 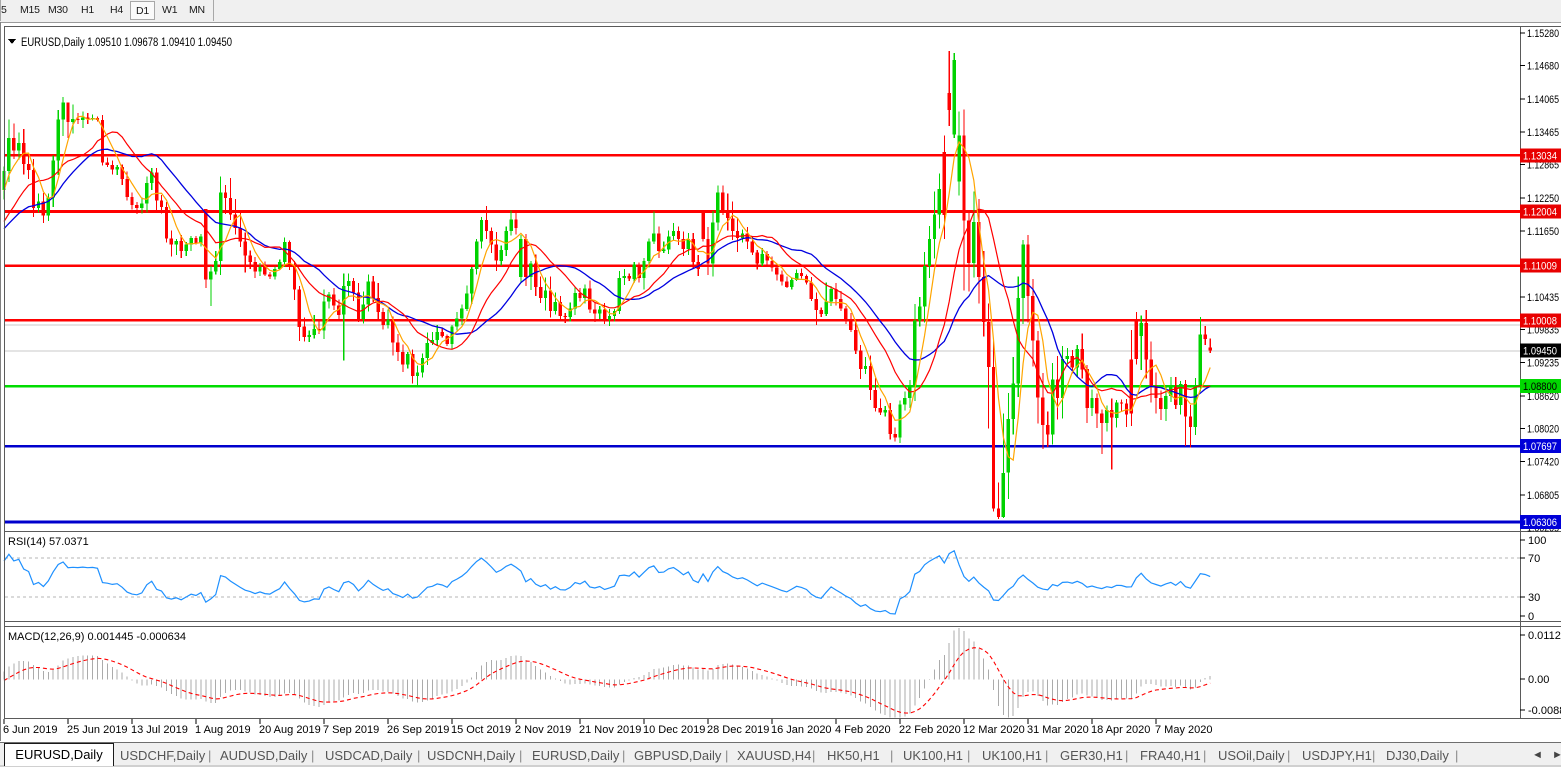 I want to click on svg-text: 22 Feb 2020, so click(x=930, y=730).